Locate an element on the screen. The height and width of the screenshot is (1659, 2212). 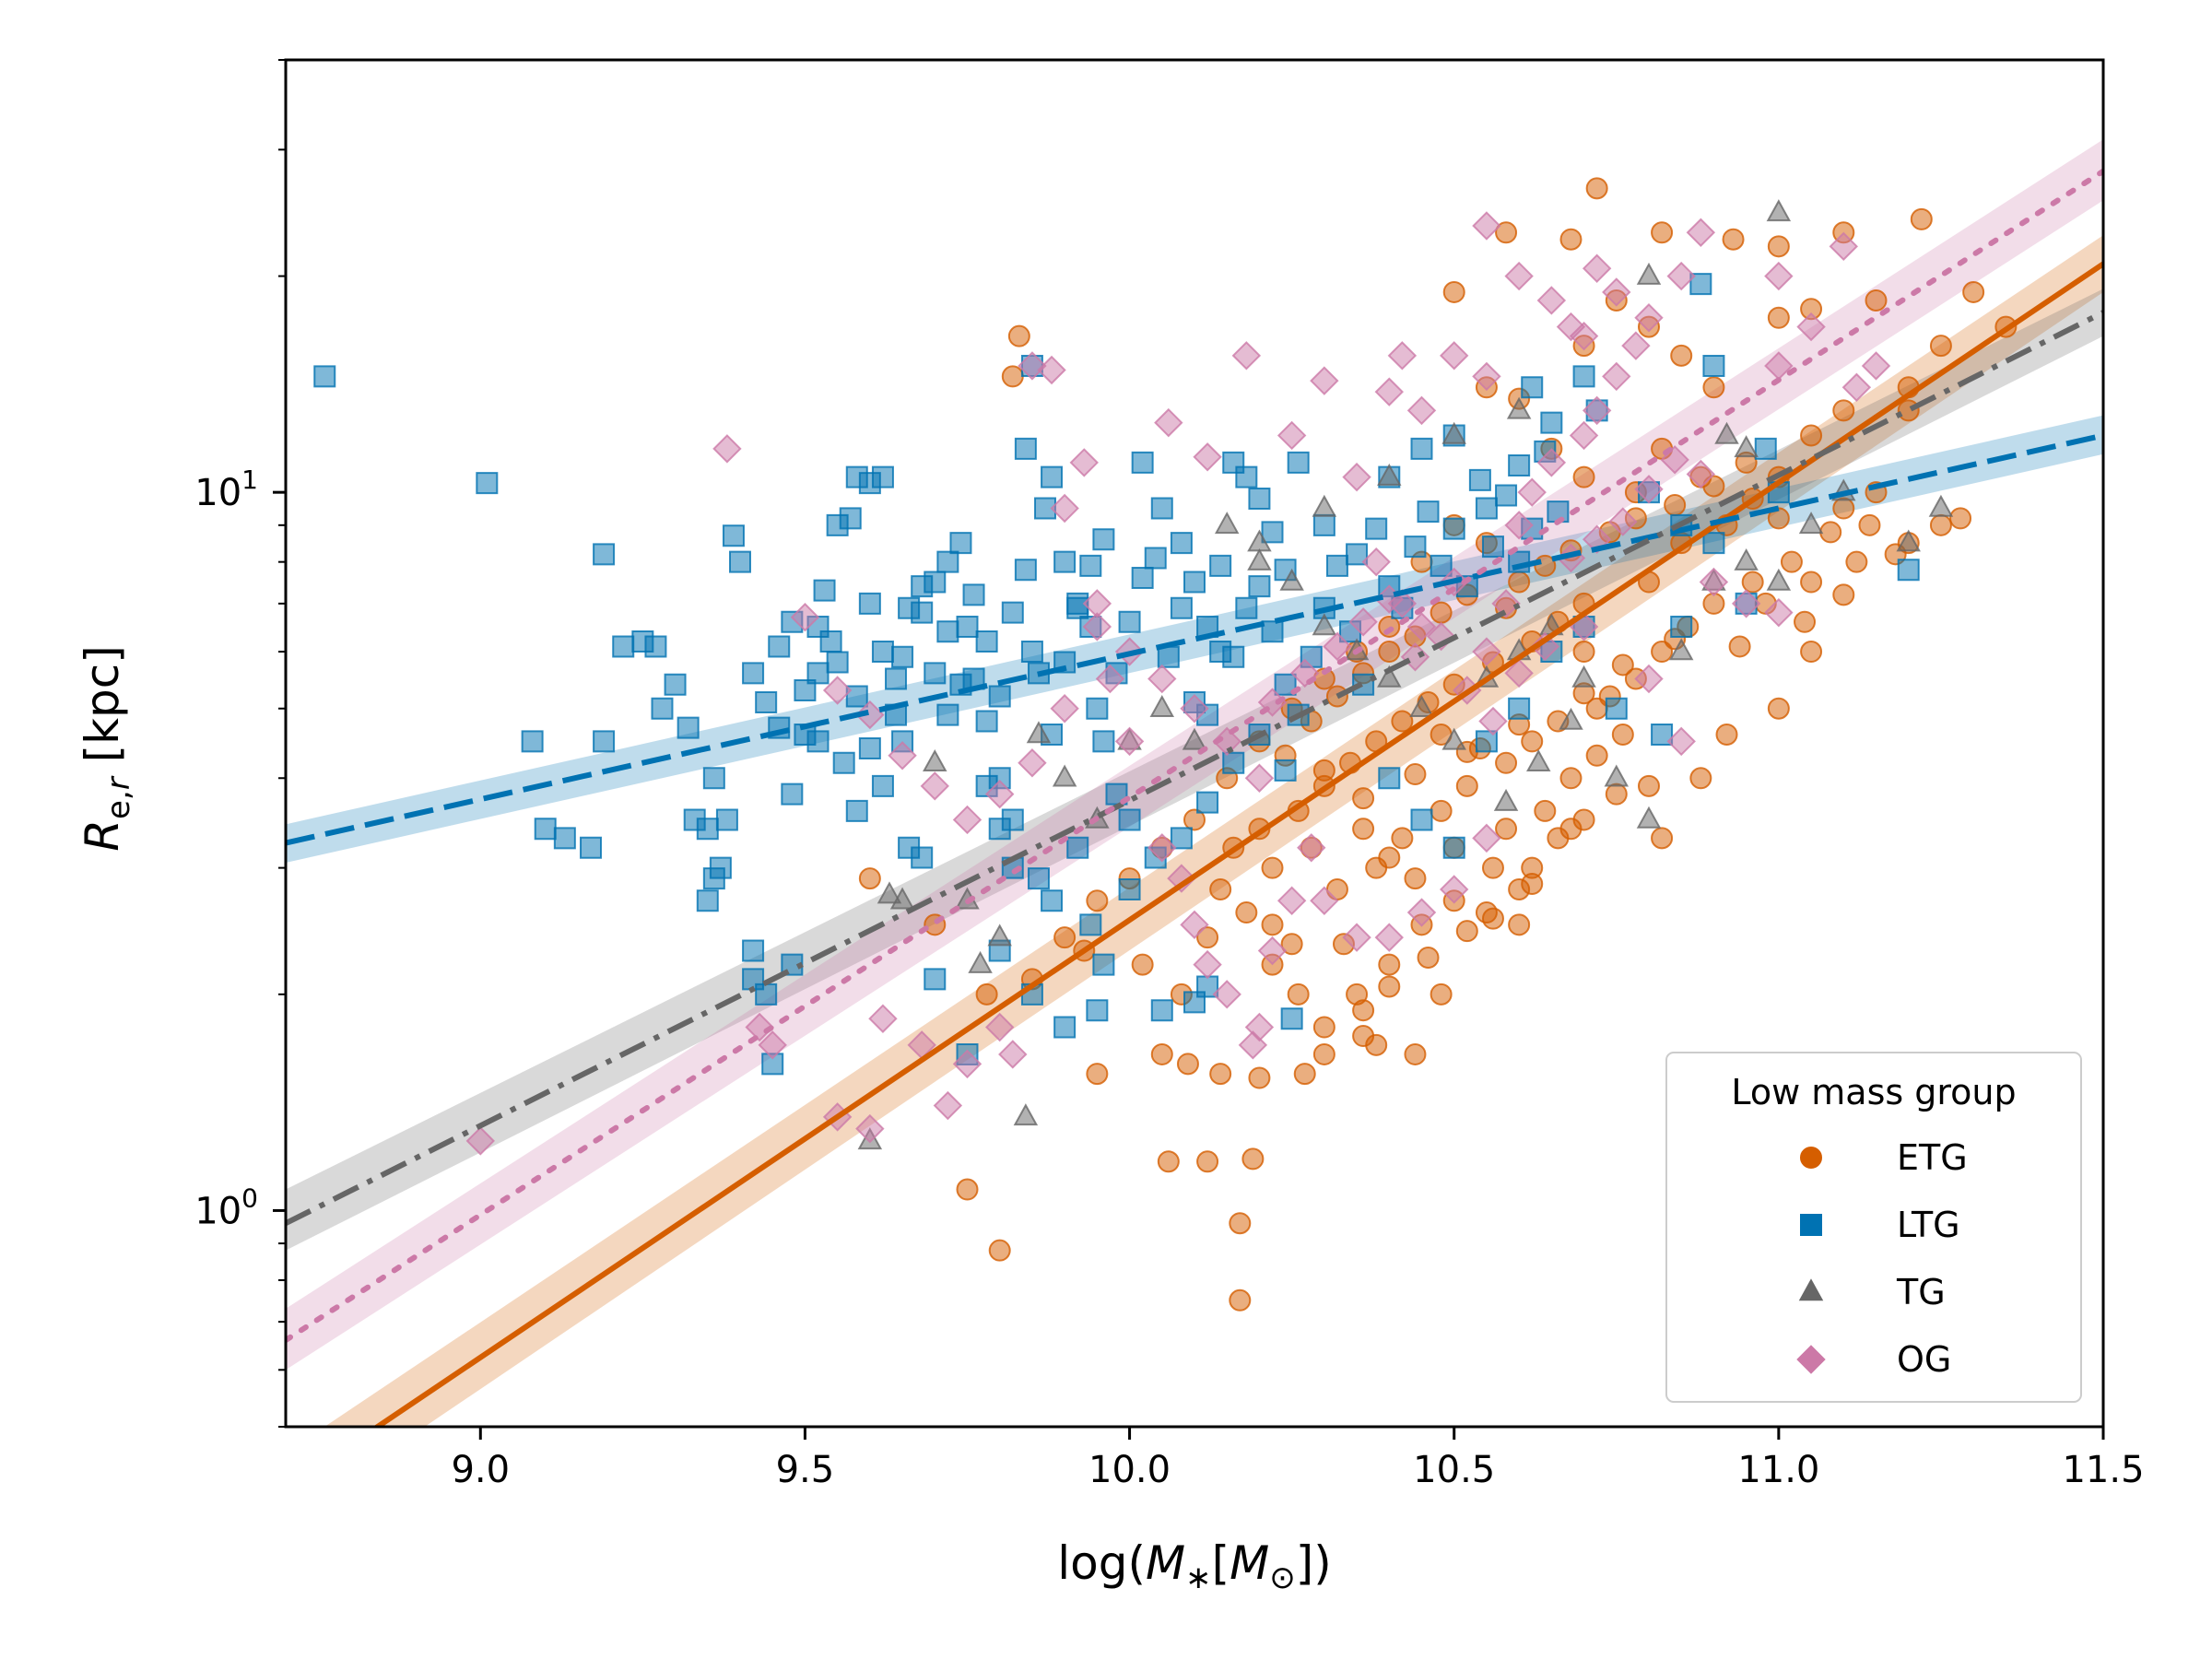
y-tick-label: 100 is located at coordinates (226, 1207).